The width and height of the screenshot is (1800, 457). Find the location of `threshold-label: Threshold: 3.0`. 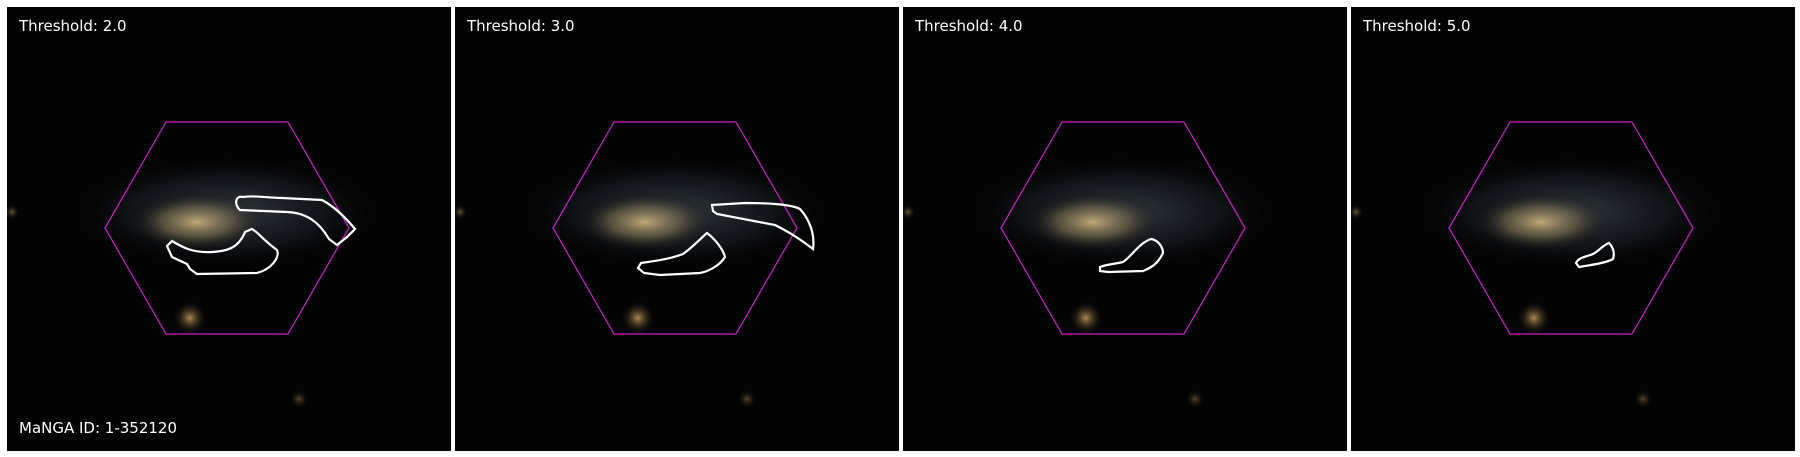

threshold-label: Threshold: 3.0 is located at coordinates (521, 26).